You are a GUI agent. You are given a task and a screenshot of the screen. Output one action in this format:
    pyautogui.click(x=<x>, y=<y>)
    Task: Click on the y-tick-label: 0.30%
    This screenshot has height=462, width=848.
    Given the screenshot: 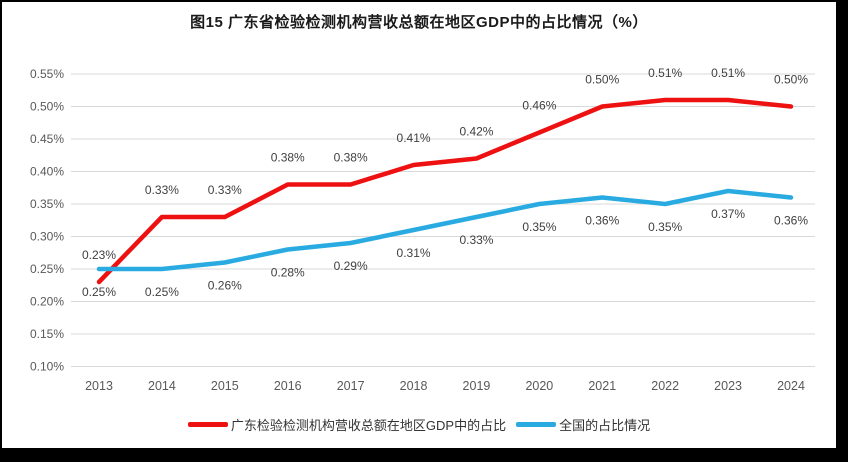 What is the action you would take?
    pyautogui.click(x=47, y=237)
    